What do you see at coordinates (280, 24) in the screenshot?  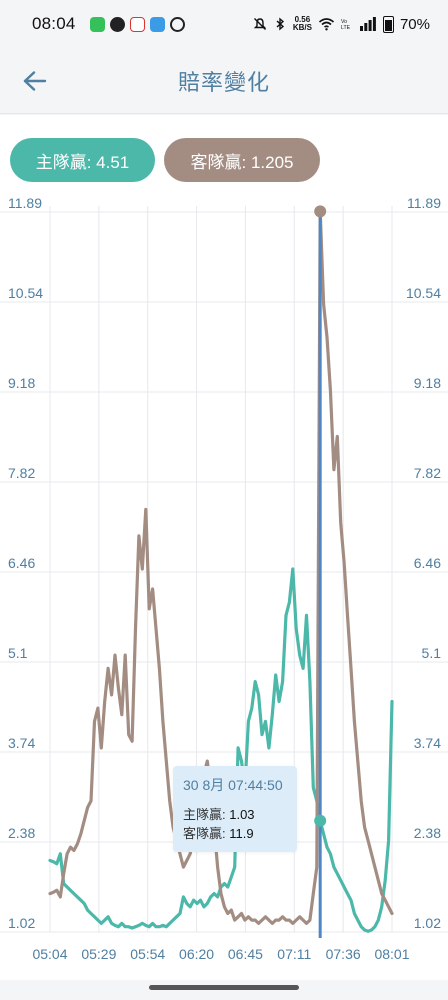 I see `bluetooth-icon` at bounding box center [280, 24].